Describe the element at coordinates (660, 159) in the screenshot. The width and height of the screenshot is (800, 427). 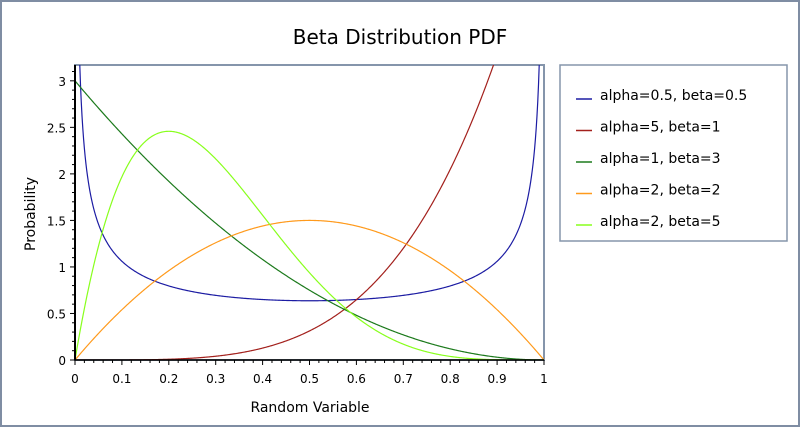
I see `legend-label: alpha=1, beta=3` at that location.